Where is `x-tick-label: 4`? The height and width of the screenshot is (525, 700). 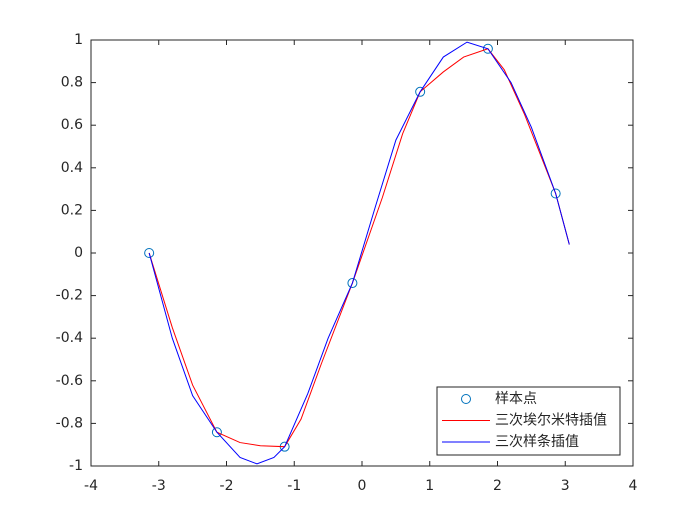 x-tick-label: 4 is located at coordinates (633, 486).